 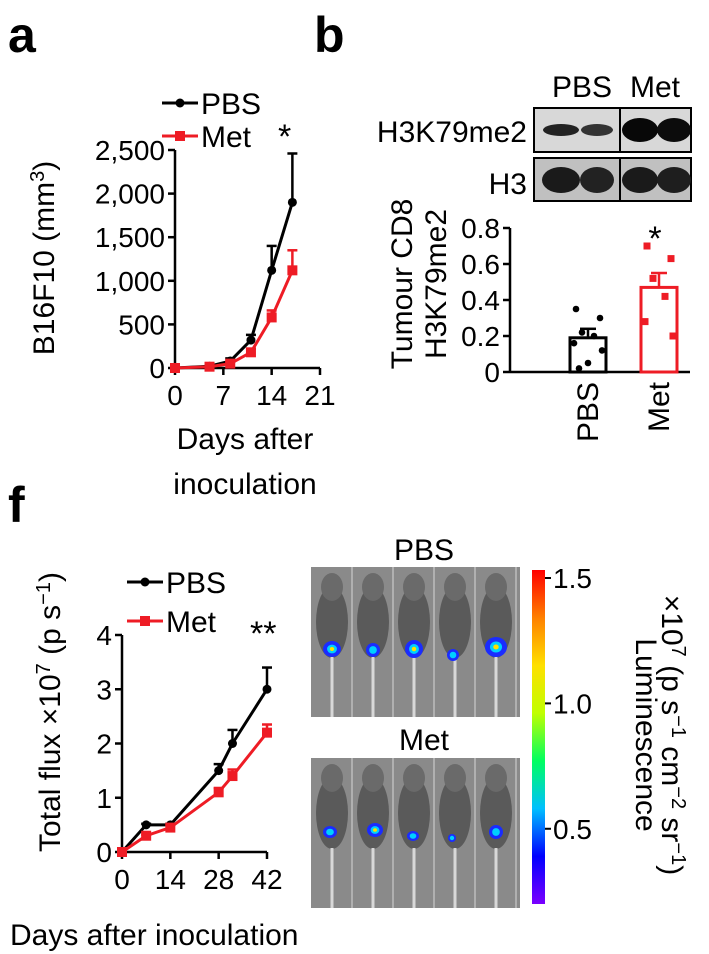 I want to click on bioluminescence-image-pbs, so click(x=415, y=642).